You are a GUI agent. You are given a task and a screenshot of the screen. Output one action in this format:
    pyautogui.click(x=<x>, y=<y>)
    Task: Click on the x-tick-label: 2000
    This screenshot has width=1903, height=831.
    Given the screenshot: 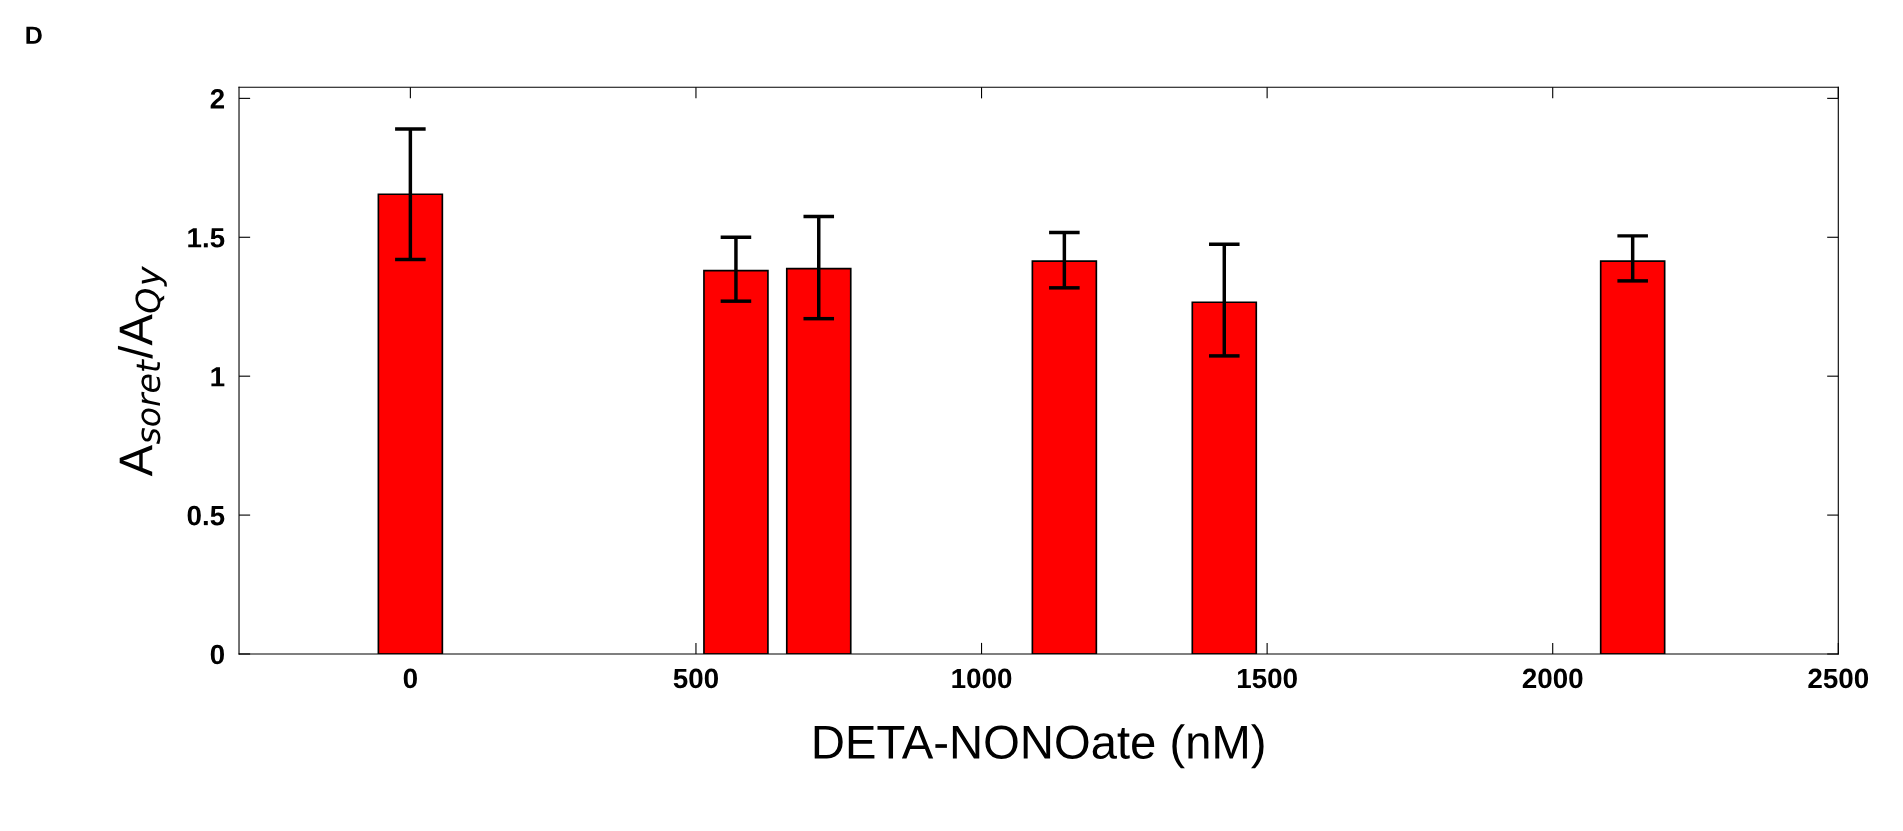 What is the action you would take?
    pyautogui.click(x=1552, y=678)
    